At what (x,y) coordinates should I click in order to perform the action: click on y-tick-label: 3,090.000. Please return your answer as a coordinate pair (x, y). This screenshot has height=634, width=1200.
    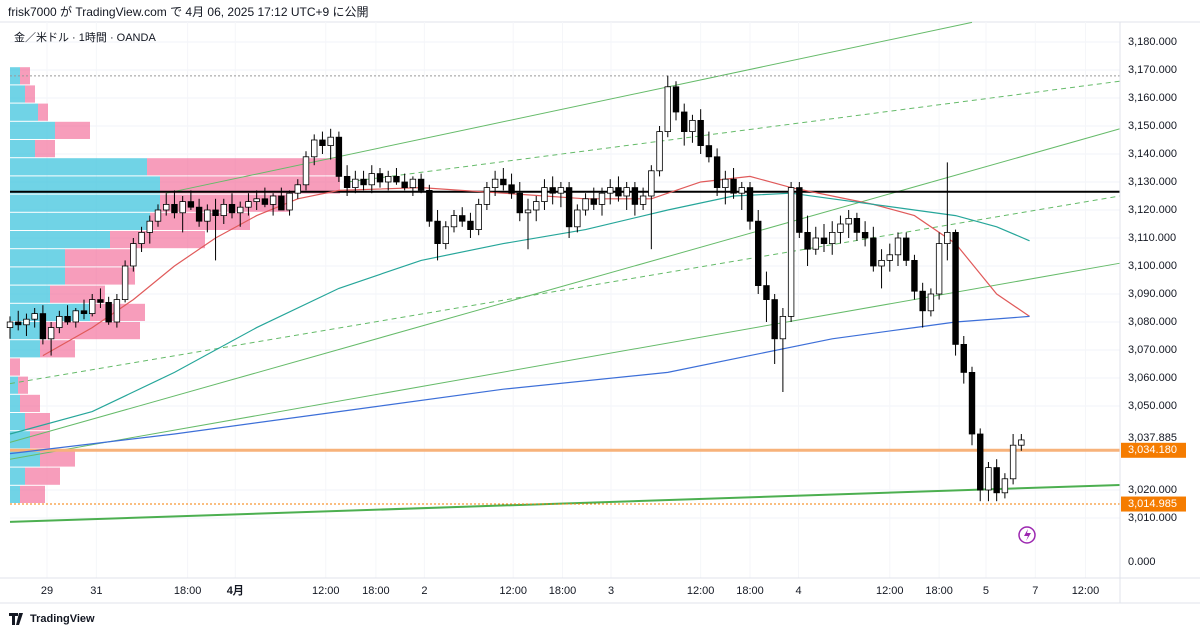
    Looking at the image, I should click on (1152, 294).